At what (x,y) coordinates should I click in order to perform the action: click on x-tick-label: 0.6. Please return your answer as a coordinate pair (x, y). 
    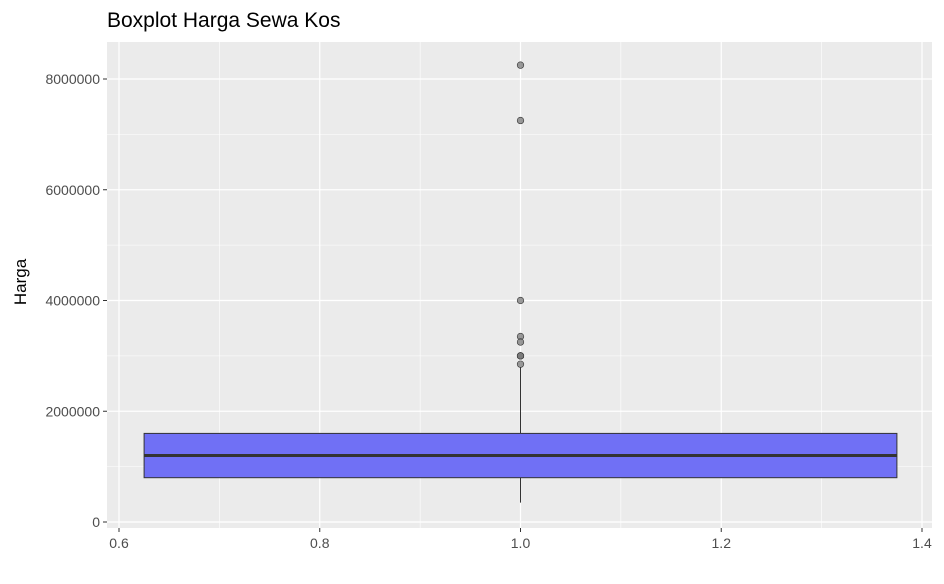
    Looking at the image, I should click on (119, 543).